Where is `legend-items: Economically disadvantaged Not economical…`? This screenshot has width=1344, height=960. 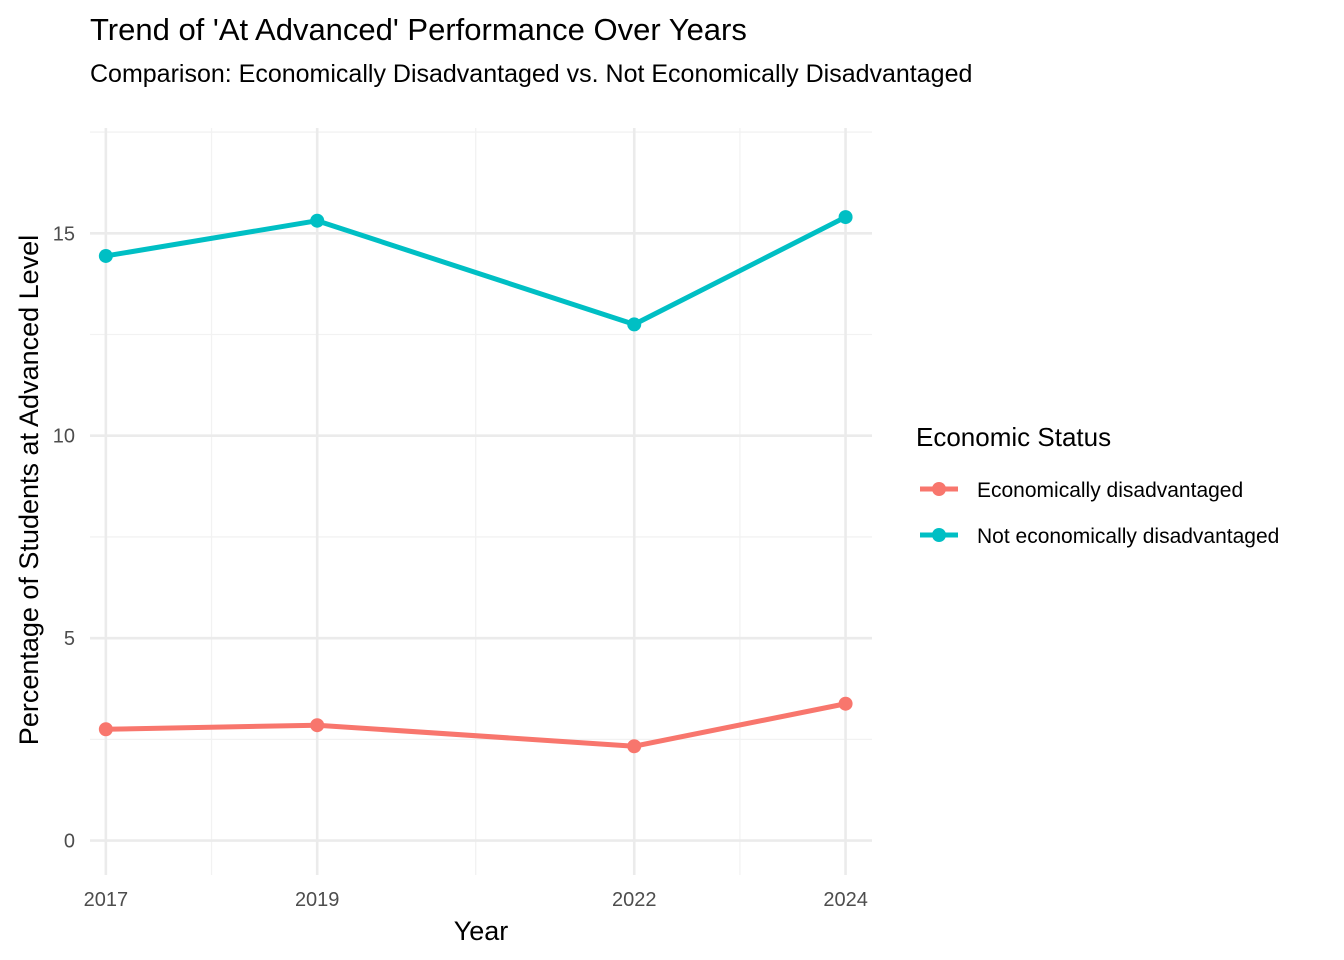
legend-items: Economically disadvantaged Not economical… is located at coordinates (1099, 513).